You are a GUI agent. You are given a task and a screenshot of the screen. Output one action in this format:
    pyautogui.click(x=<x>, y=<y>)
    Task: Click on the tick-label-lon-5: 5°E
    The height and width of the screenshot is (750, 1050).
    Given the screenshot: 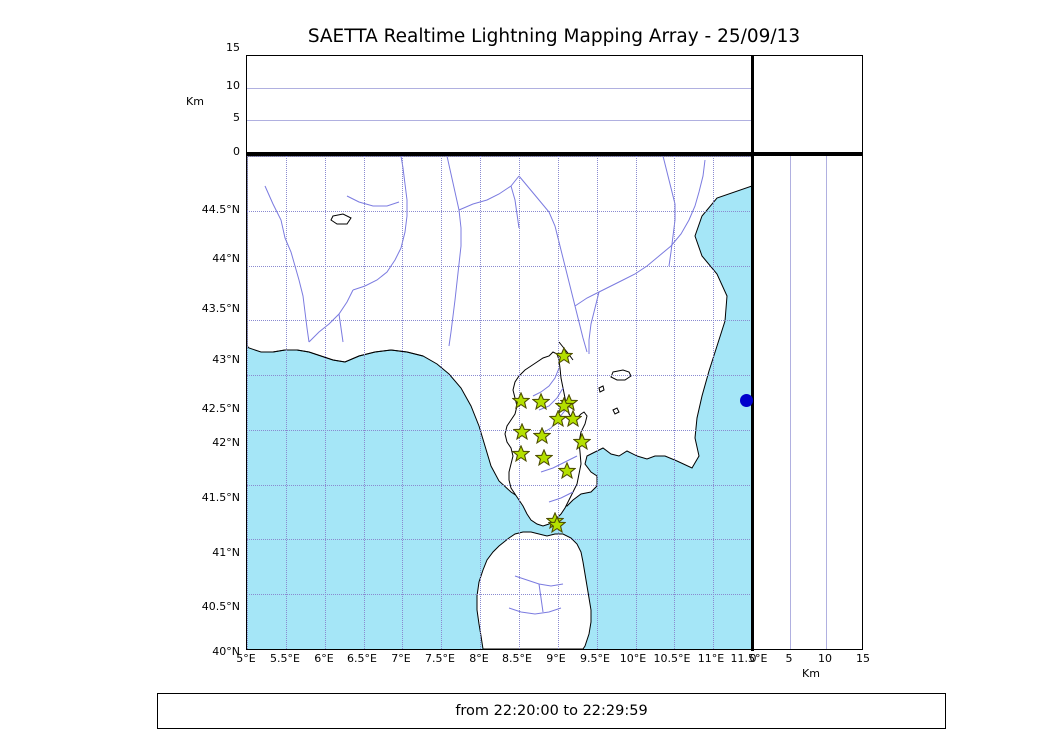 What is the action you would take?
    pyautogui.click(x=246, y=658)
    